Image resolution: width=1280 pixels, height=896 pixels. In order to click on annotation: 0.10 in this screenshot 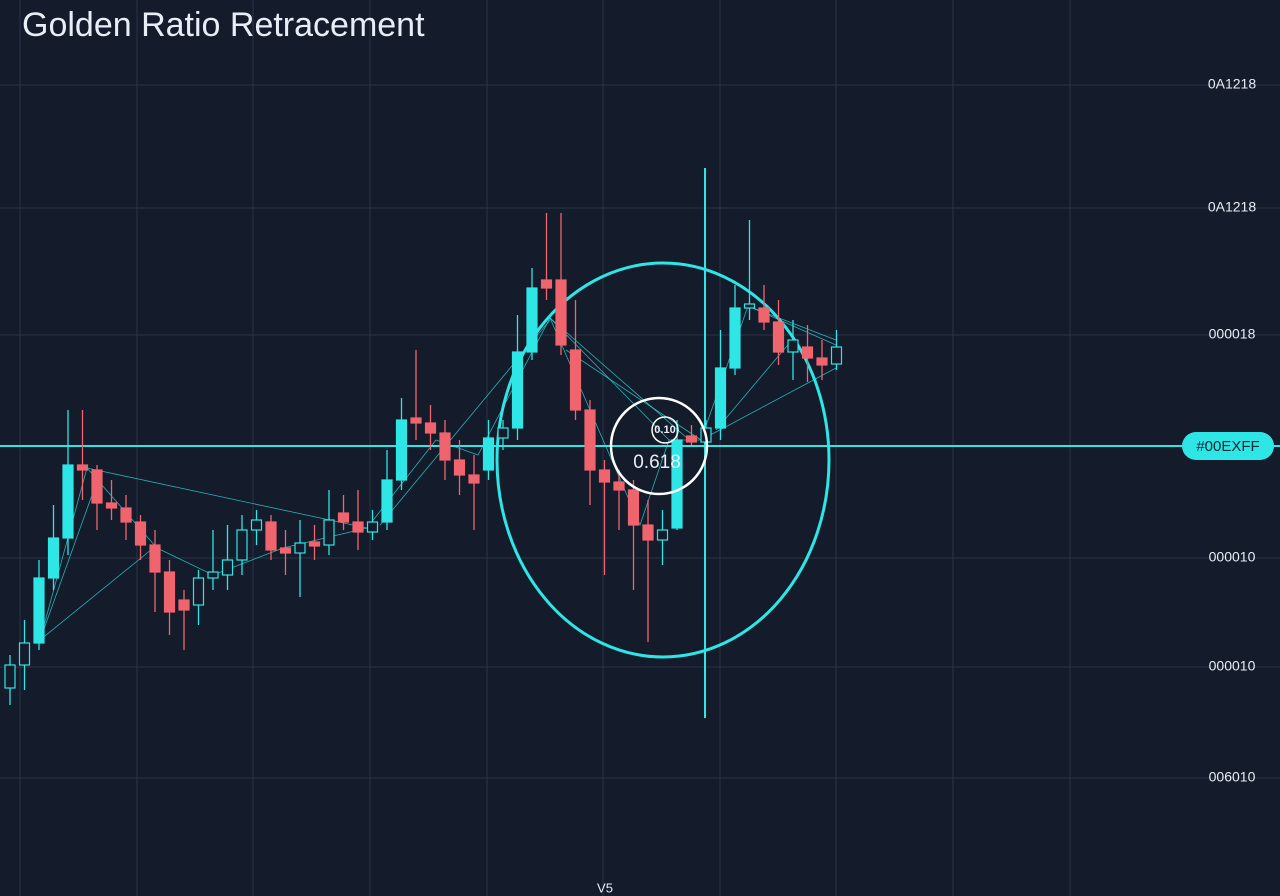, I will do `click(664, 430)`.